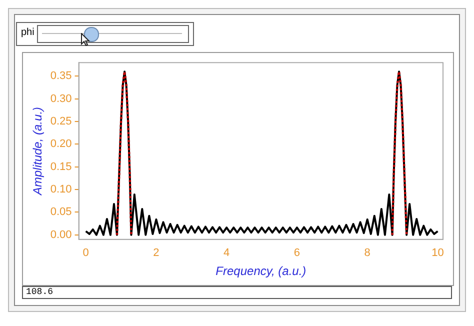 The height and width of the screenshot is (326, 474). Describe the element at coordinates (261, 271) in the screenshot. I see `x-axis-title: Frequency, (a.u.)` at that location.